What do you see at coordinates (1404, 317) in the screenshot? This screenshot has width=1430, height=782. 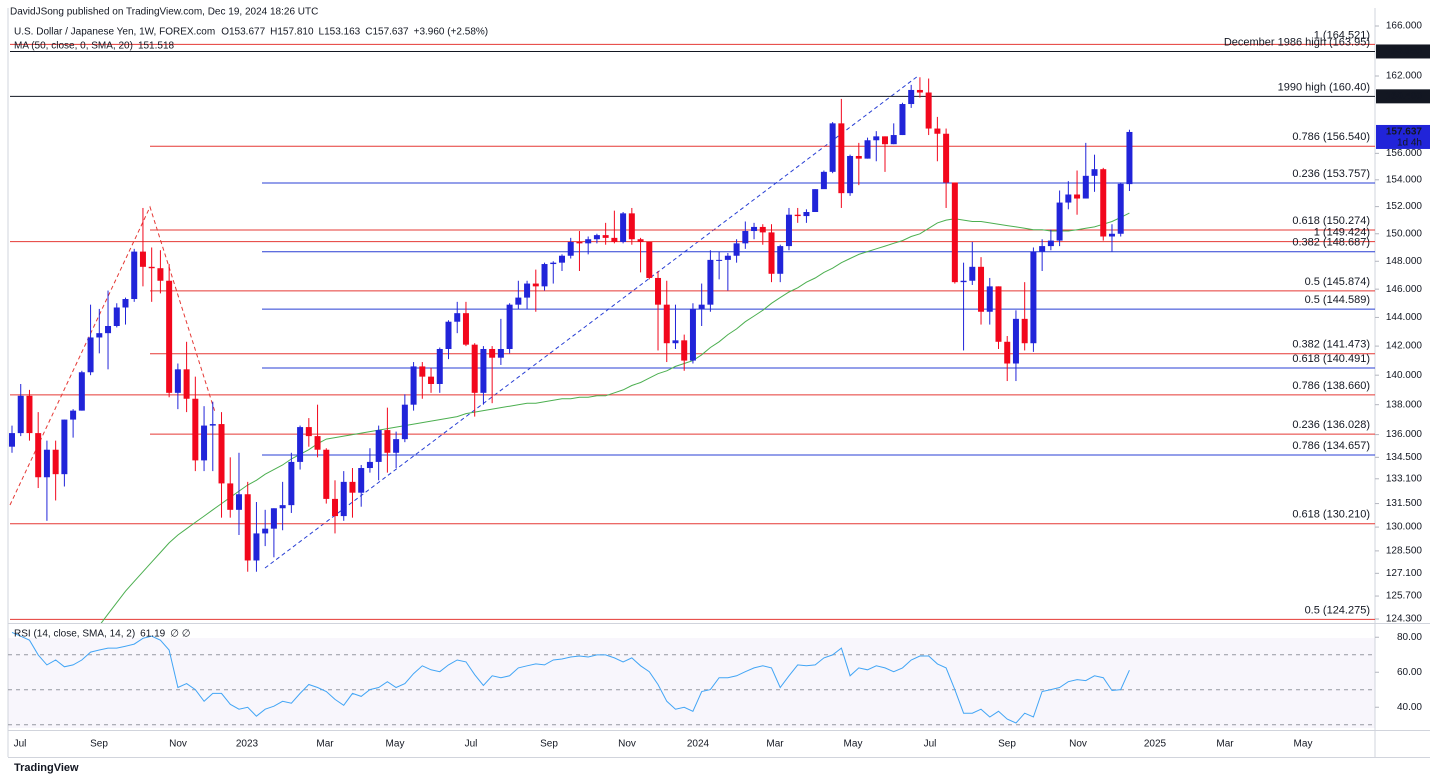 I see `y-tick-label: 144.000` at bounding box center [1404, 317].